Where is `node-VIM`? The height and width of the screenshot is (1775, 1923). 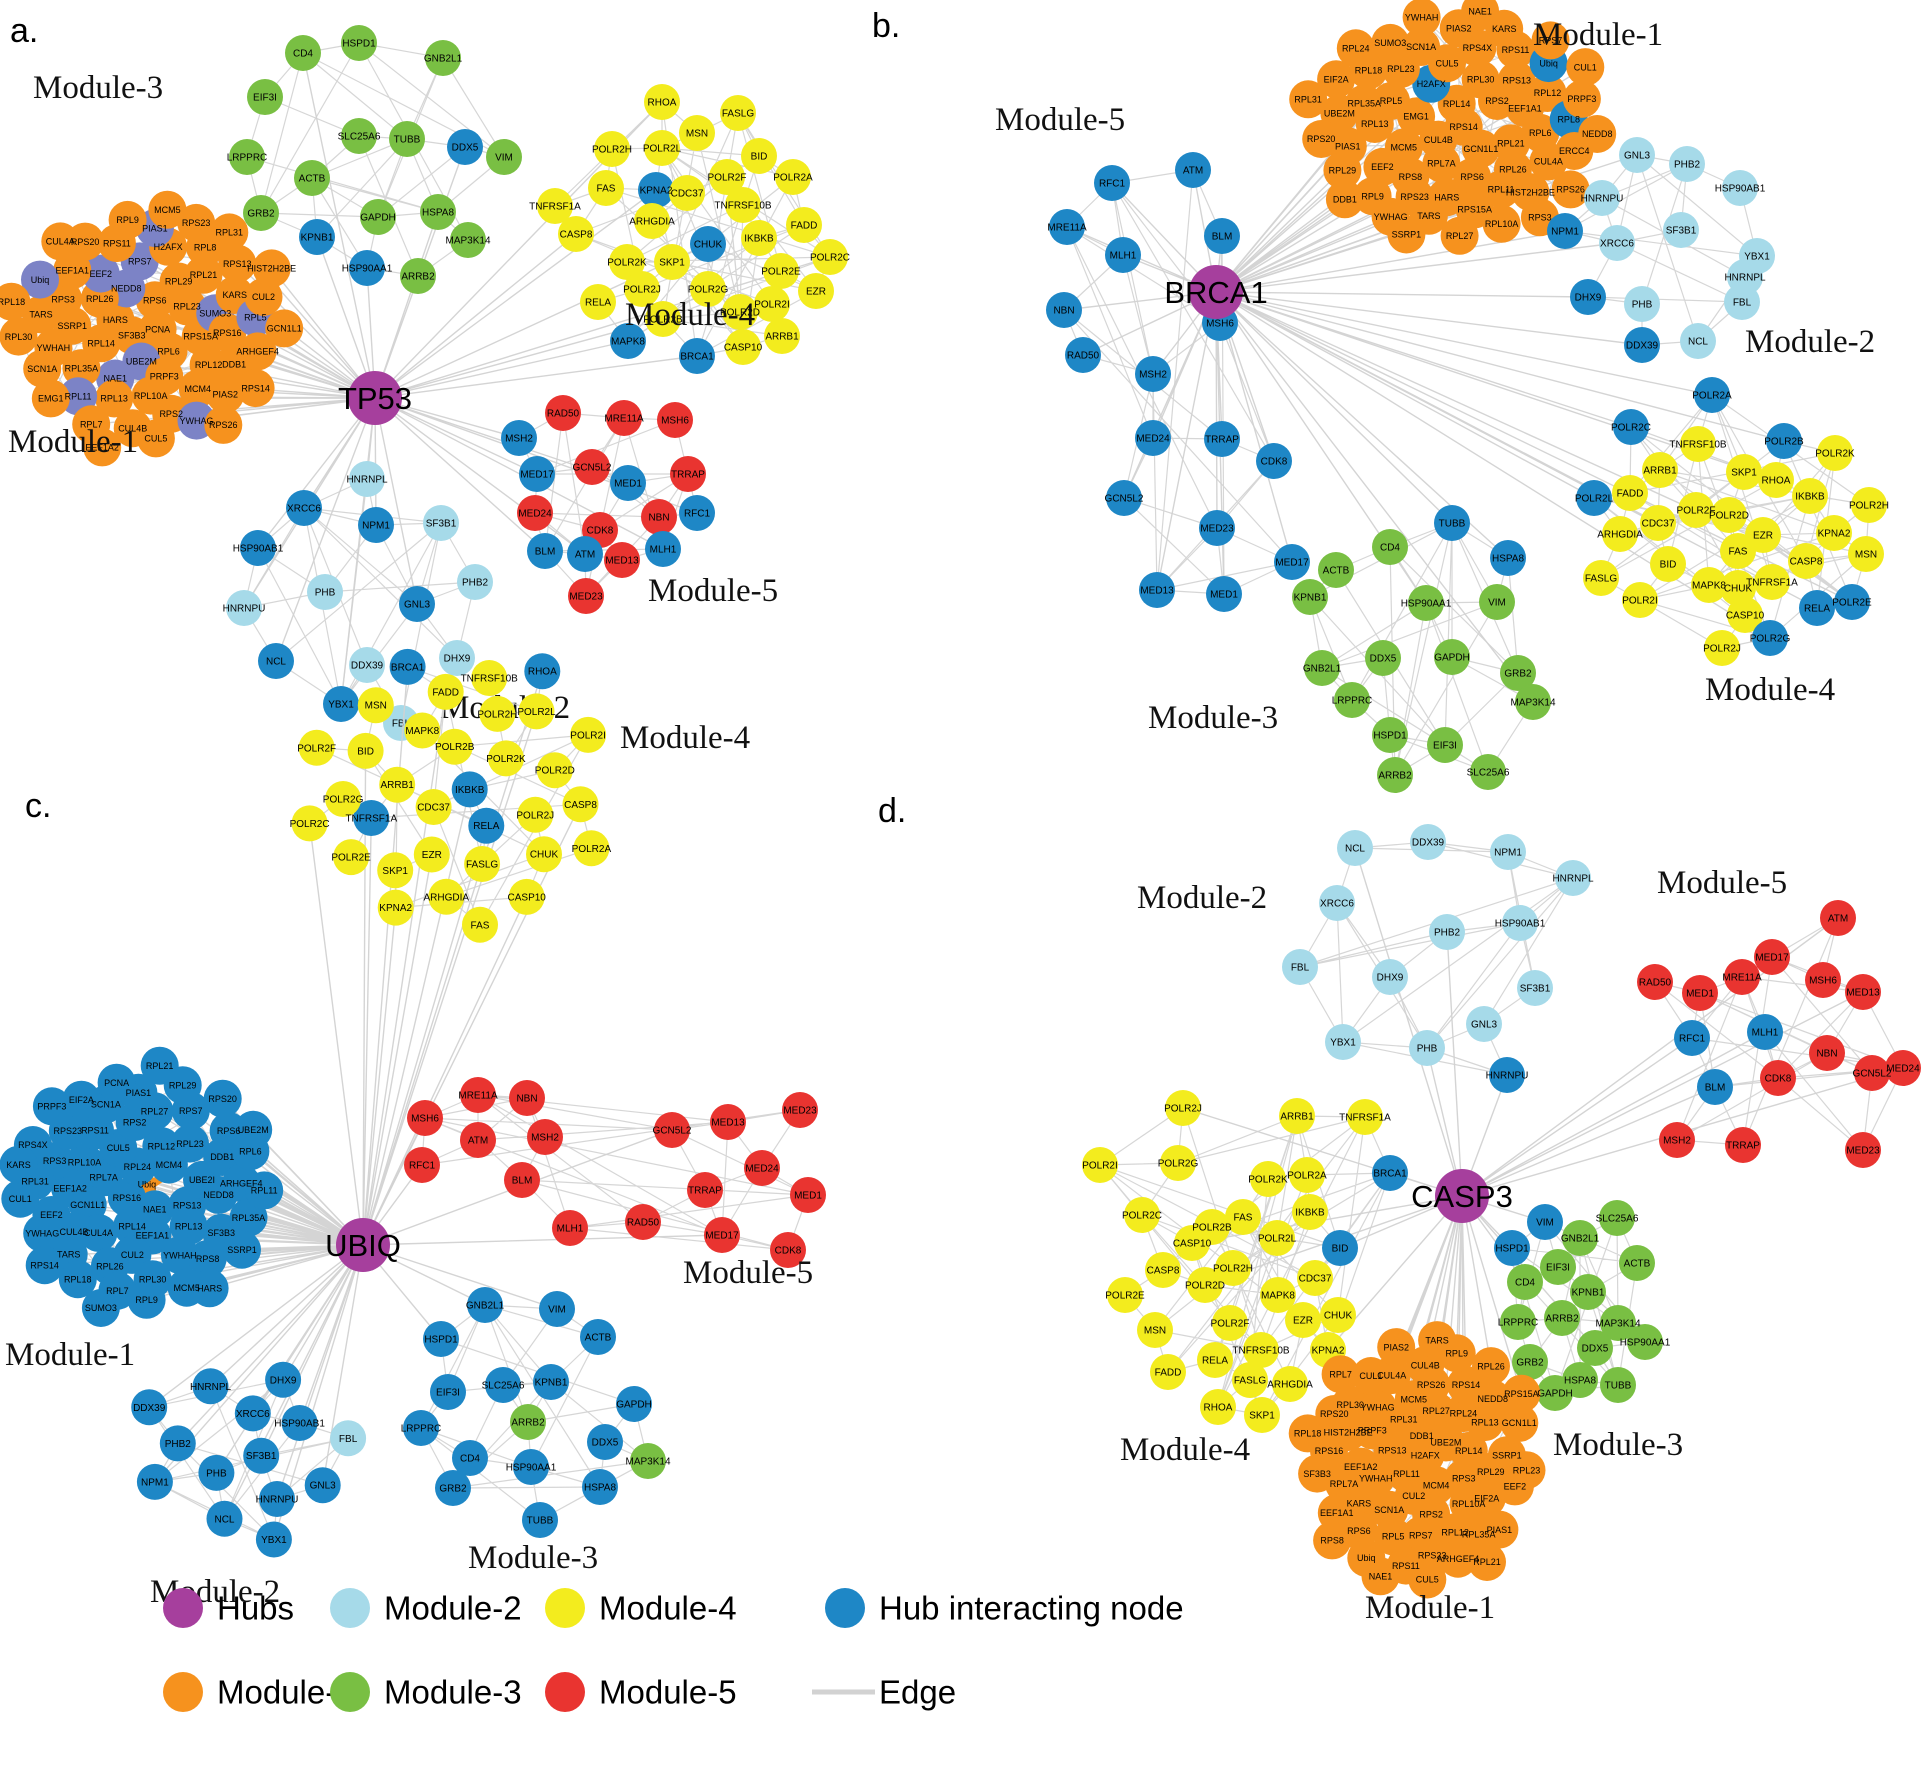 node-VIM is located at coordinates (504, 157).